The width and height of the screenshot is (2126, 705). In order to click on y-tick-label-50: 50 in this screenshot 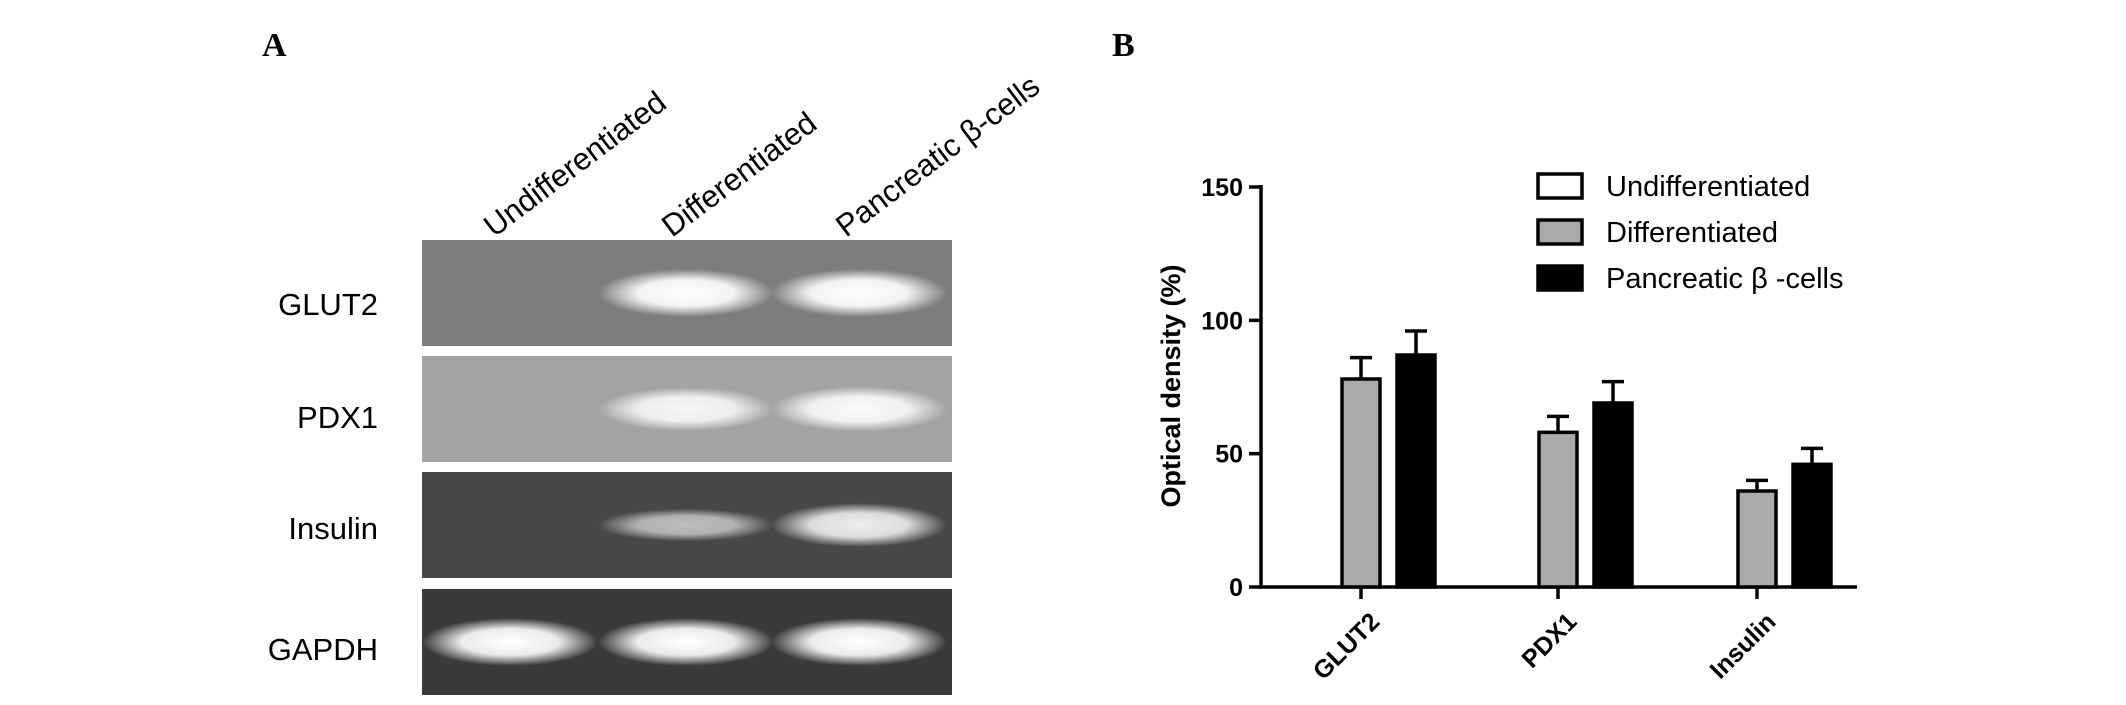, I will do `click(1229, 455)`.